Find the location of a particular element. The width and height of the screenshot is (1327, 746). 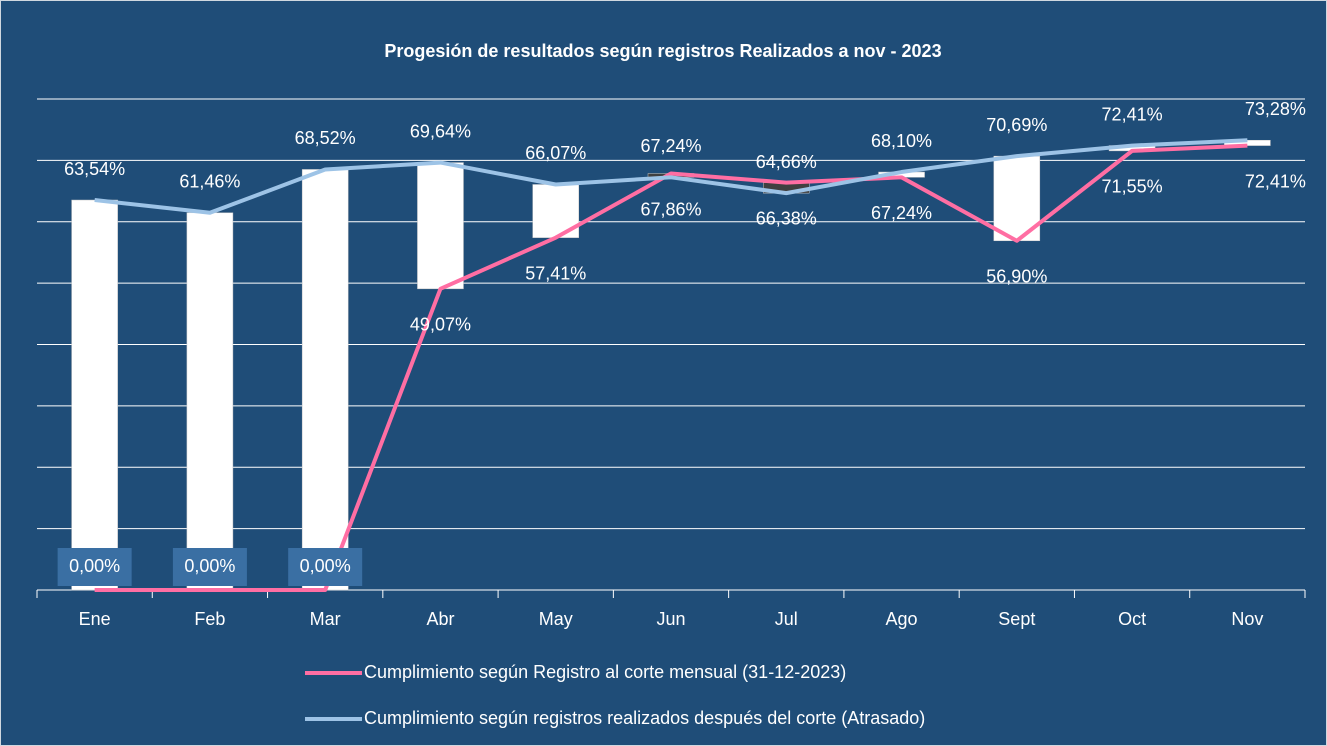

data-label: 64,66% is located at coordinates (786, 162).